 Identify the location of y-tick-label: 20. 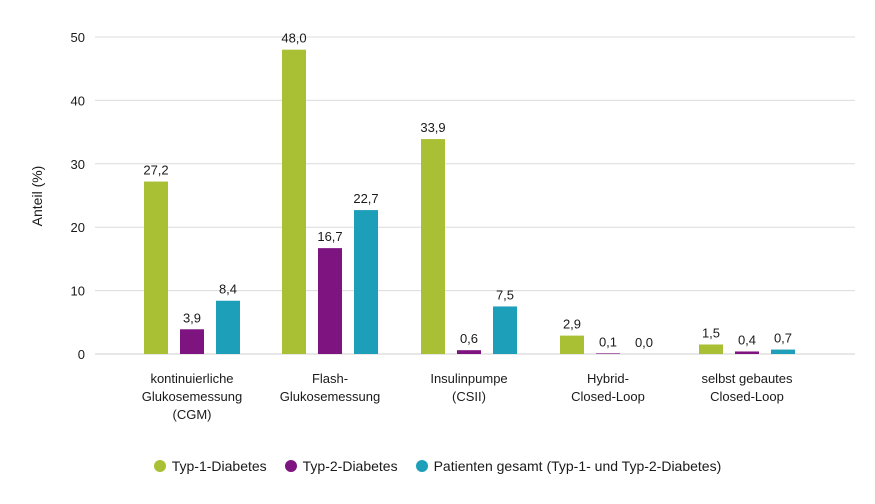
(78, 227).